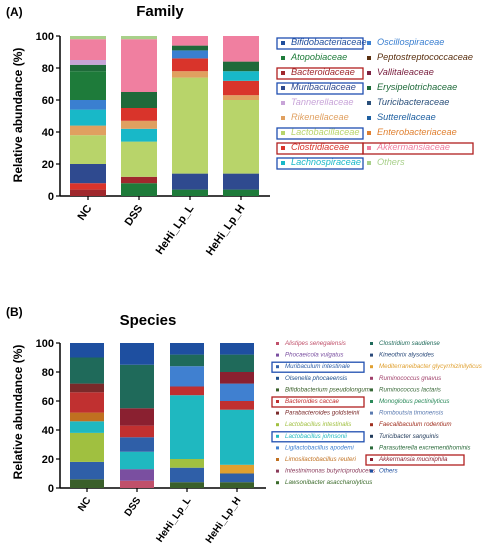  Describe the element at coordinates (424, 447) in the screenshot. I see `legend-label: Parasutterella excrementihominis` at that location.